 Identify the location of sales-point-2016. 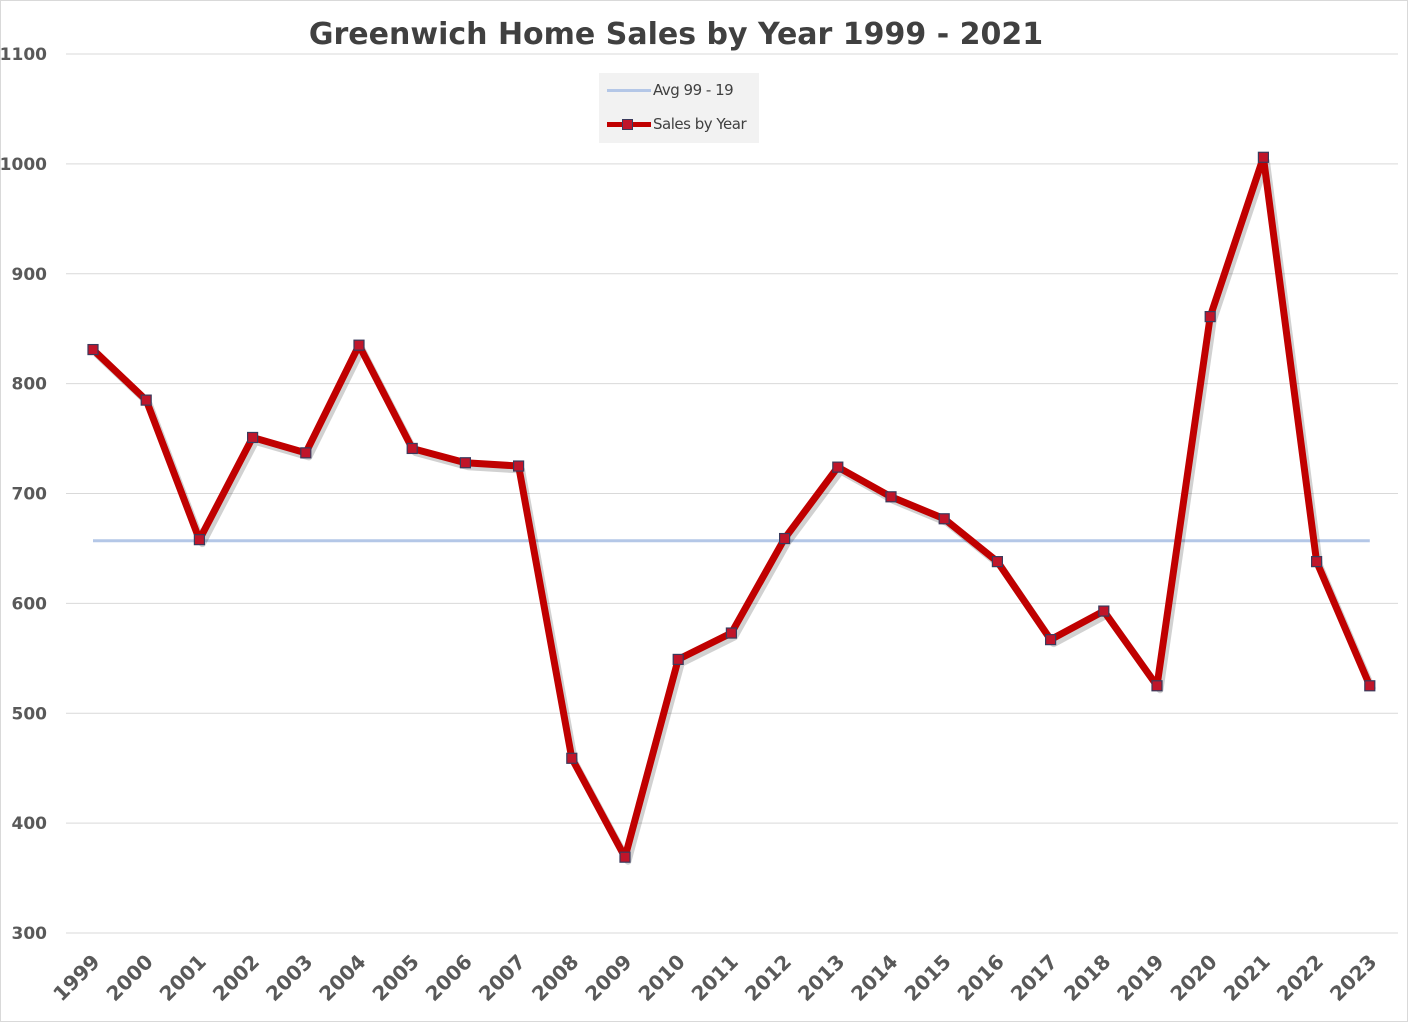
(997, 562).